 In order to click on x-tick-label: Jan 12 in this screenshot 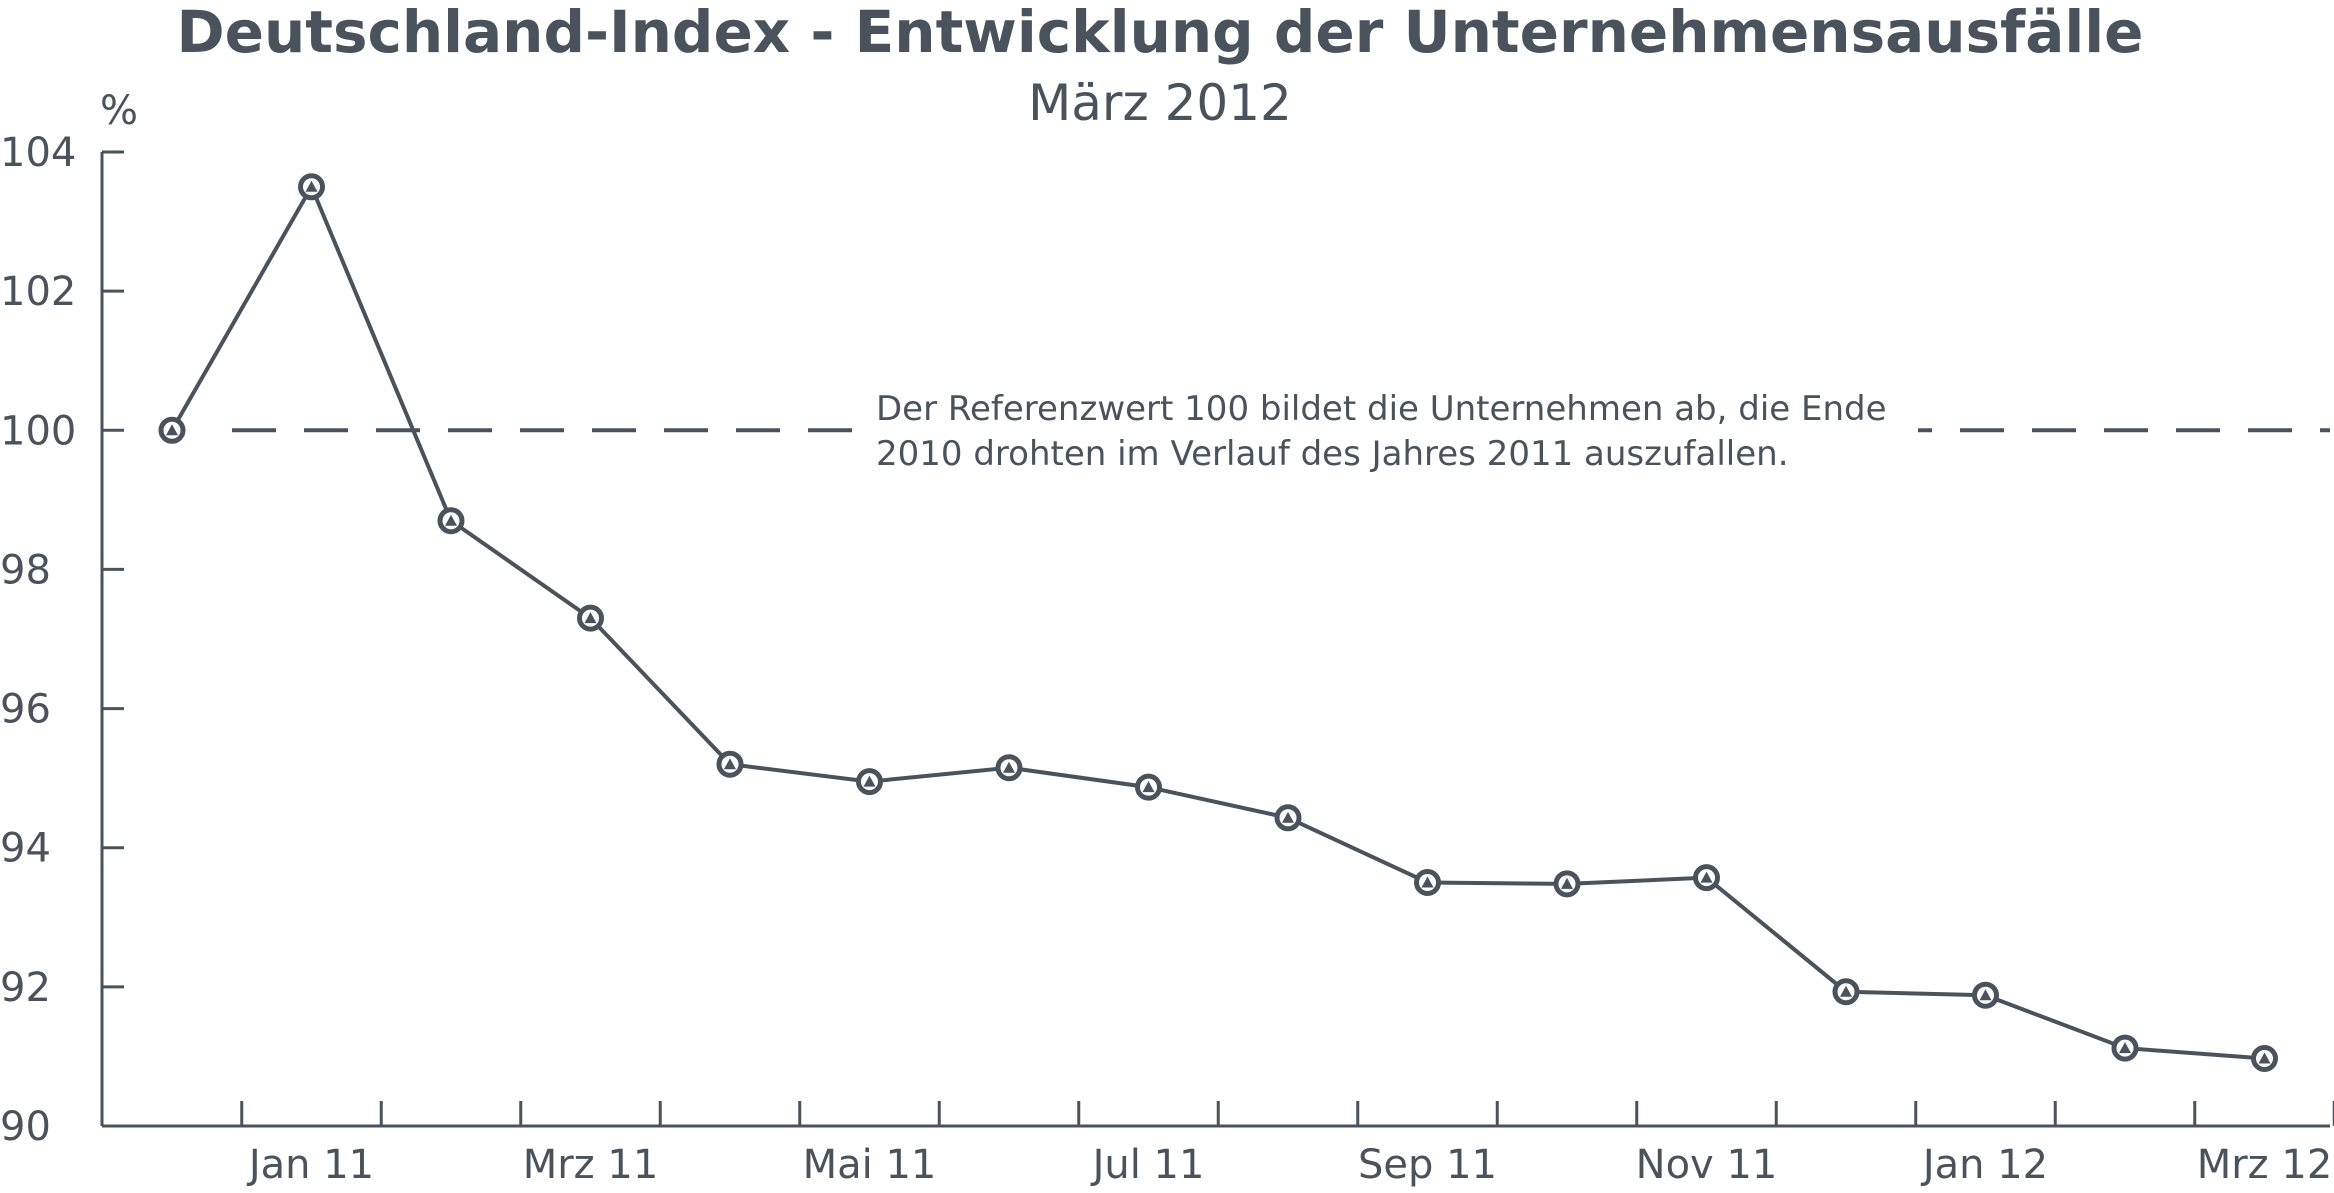, I will do `click(1984, 1165)`.